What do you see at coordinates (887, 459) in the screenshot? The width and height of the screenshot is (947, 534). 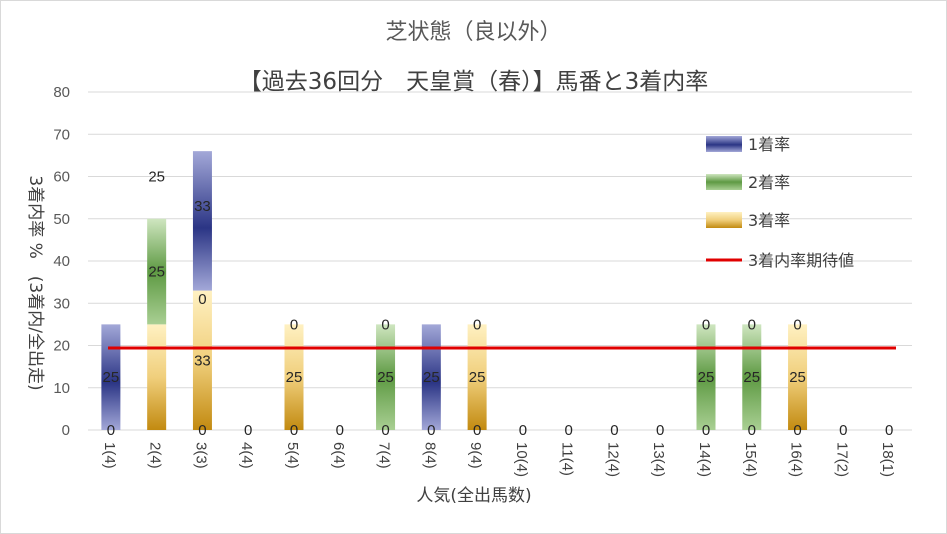 I see `x-tick-label: 18(1)` at bounding box center [887, 459].